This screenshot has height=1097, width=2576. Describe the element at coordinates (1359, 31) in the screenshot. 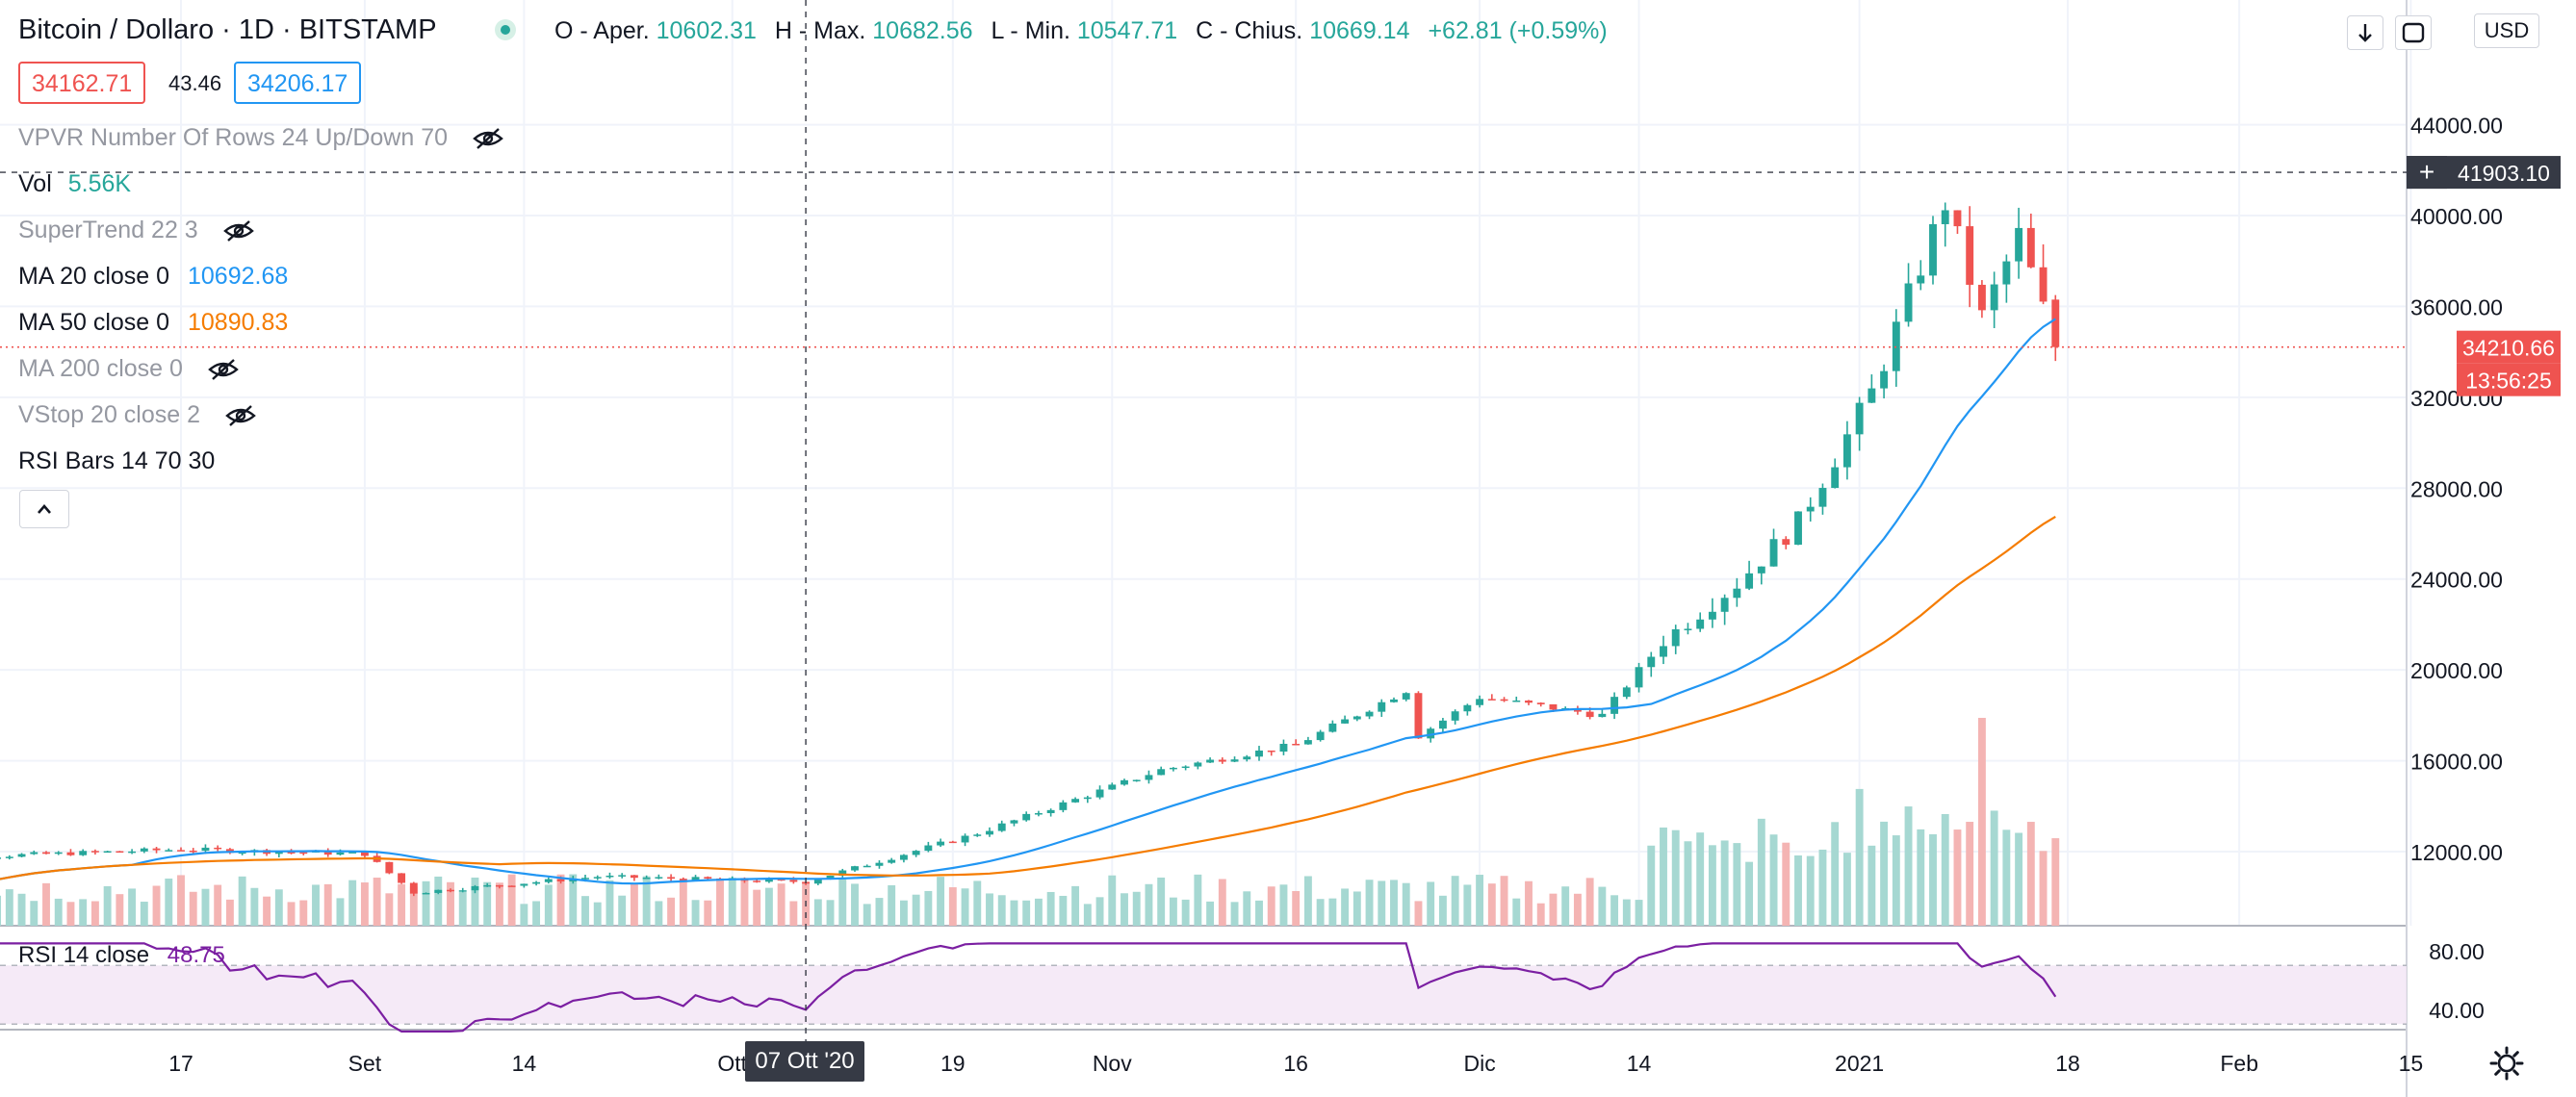

I see `close-value: 10669.14` at that location.